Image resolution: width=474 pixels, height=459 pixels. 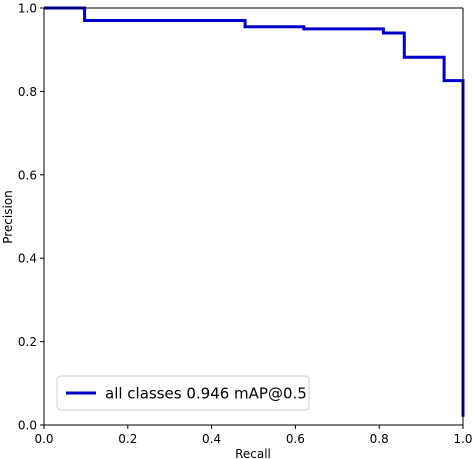 What do you see at coordinates (27, 9) in the screenshot?
I see `y-tick-label: 1.0` at bounding box center [27, 9].